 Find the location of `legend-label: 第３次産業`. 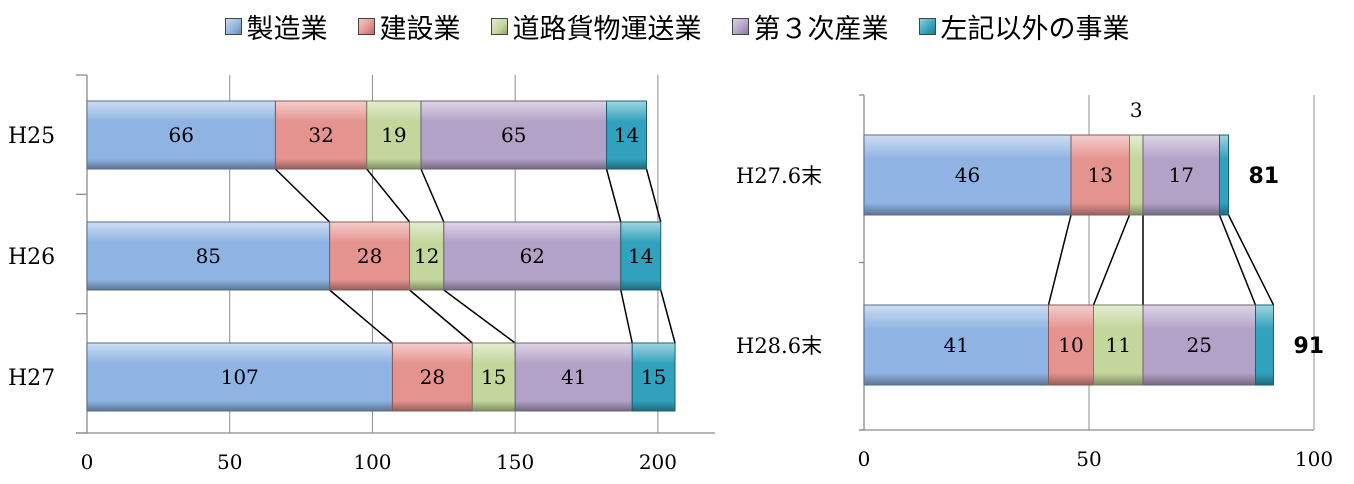

legend-label: 第３次産業 is located at coordinates (821, 29).